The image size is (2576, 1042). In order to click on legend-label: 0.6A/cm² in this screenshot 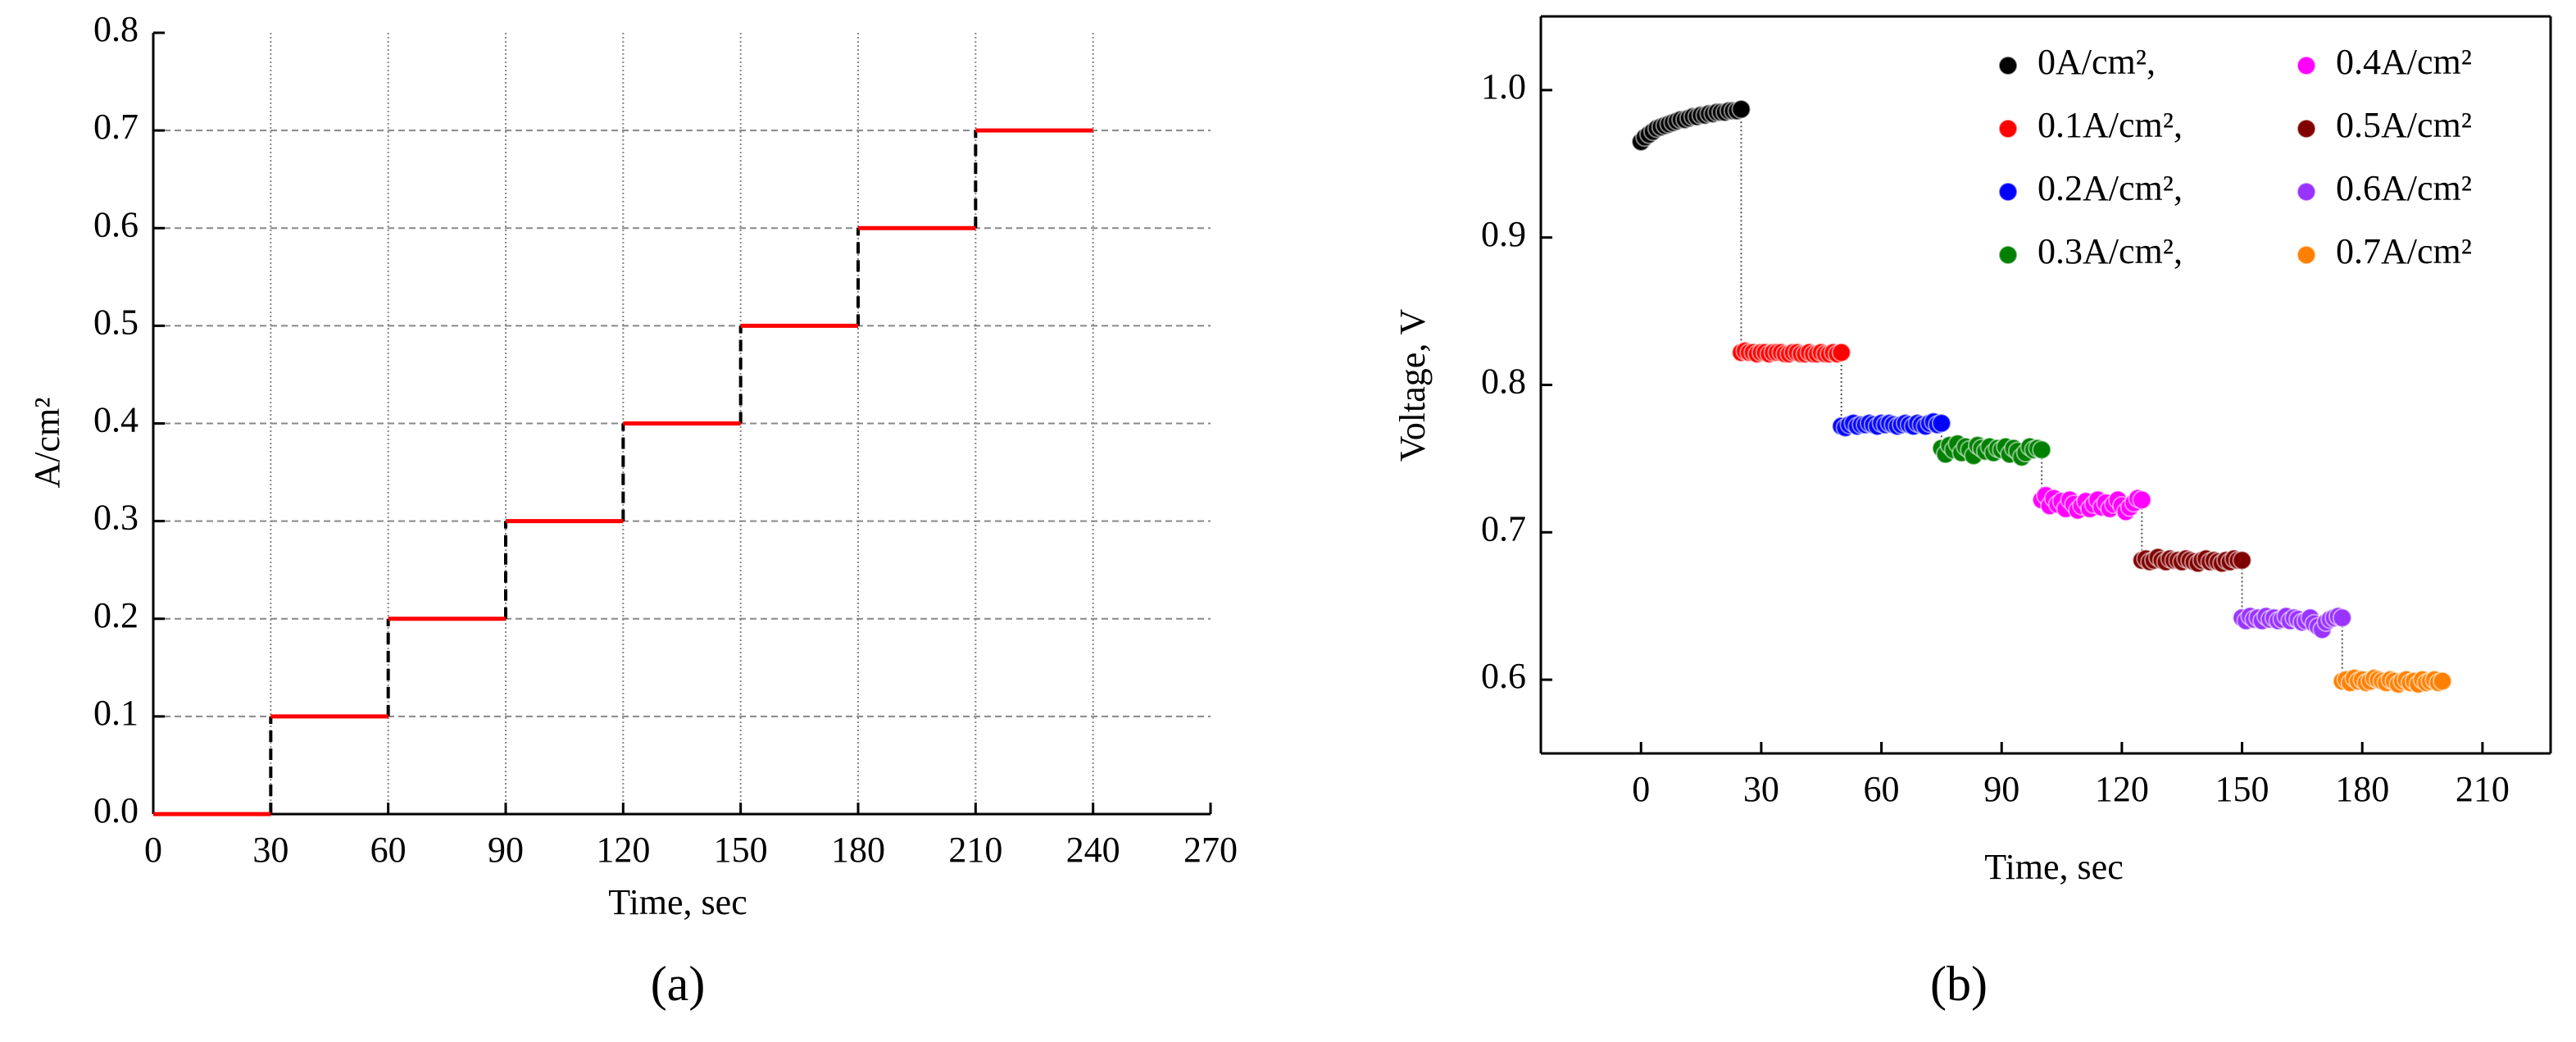, I will do `click(2404, 188)`.